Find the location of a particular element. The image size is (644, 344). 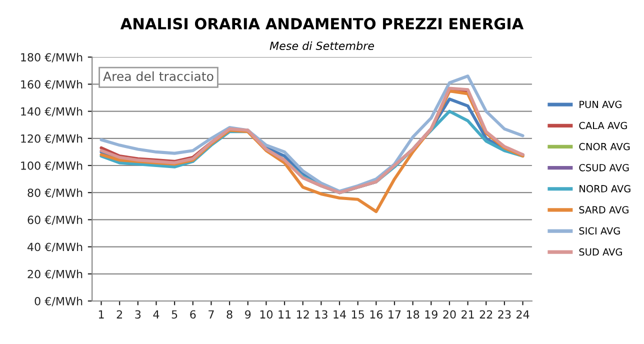

y-tick-label: 140 €/MWh is located at coordinates (51, 112).